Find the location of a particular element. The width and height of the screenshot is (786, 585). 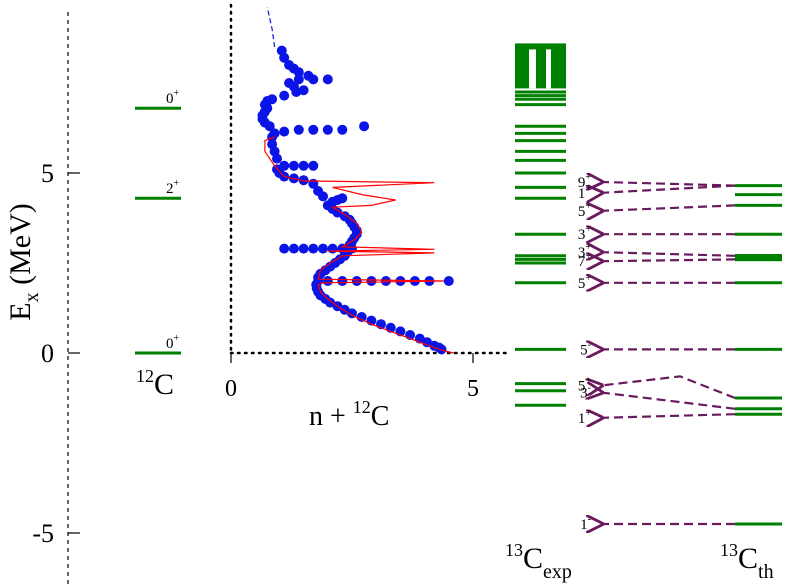

c12-level-label-0: 0+ is located at coordinates (173, 97).